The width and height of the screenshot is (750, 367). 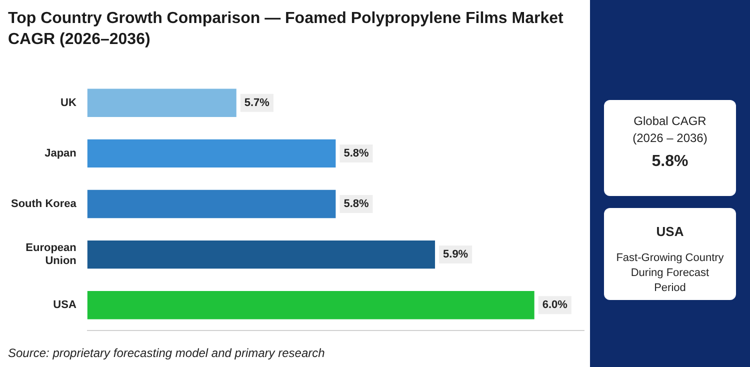 I want to click on y-tick-label: Japan, so click(x=60, y=153).